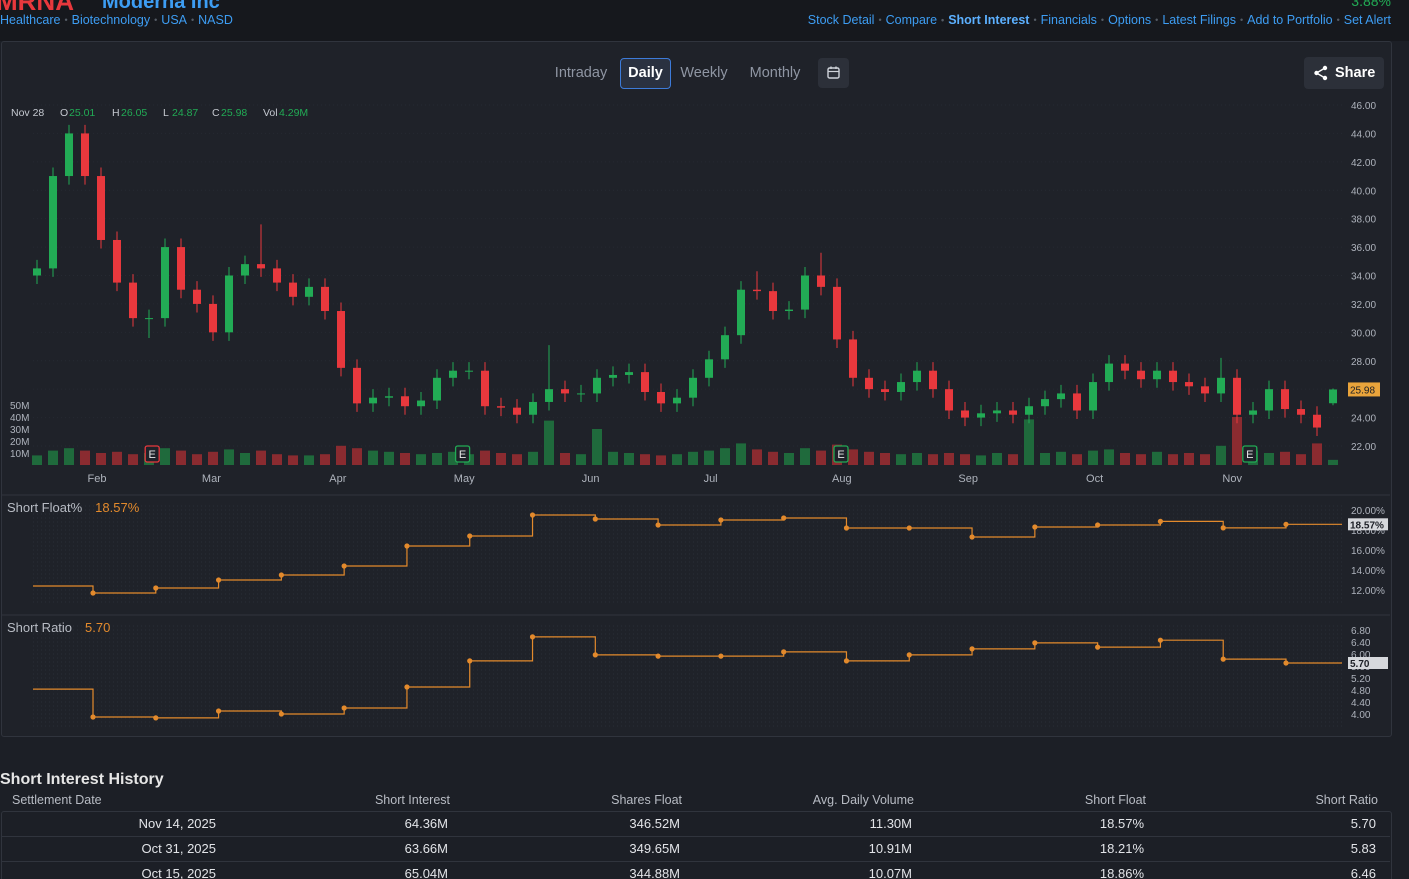 The height and width of the screenshot is (879, 1409). I want to click on y-tick-label: 6.00, so click(1361, 655).